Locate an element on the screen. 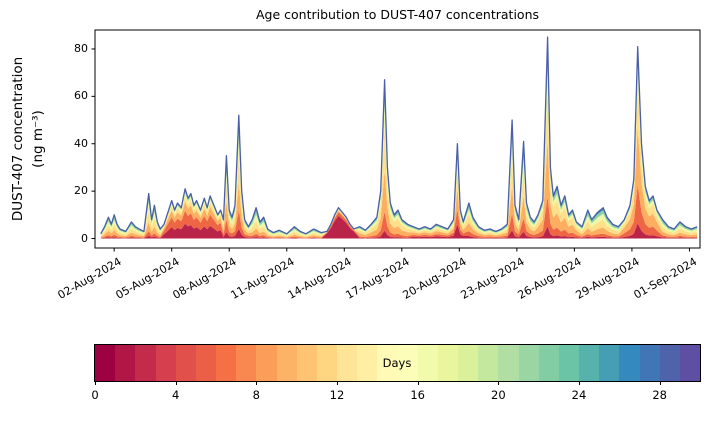 The height and width of the screenshot is (425, 721). colorbar-tick-label: 28 is located at coordinates (659, 395).